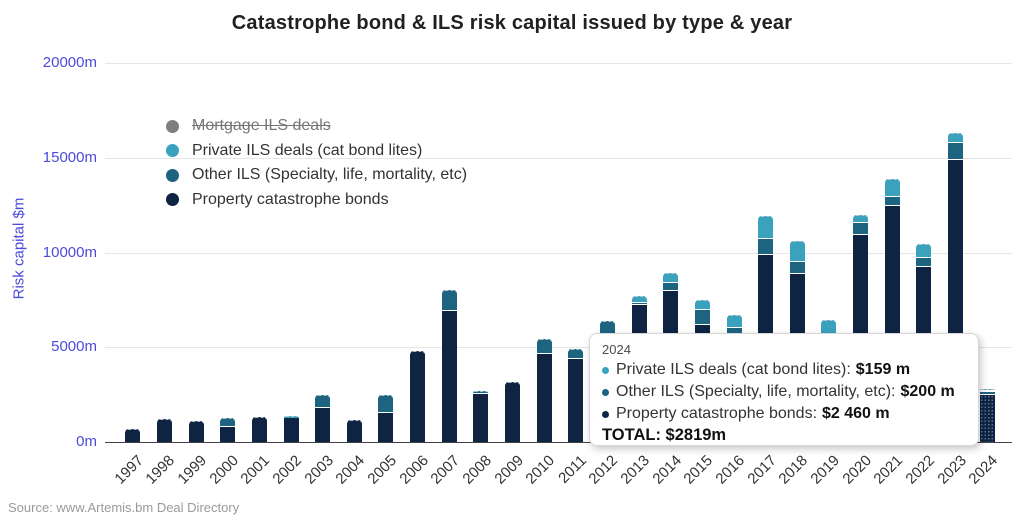 The width and height of the screenshot is (1024, 521). Describe the element at coordinates (513, 221) in the screenshot. I see `bar-2009` at that location.